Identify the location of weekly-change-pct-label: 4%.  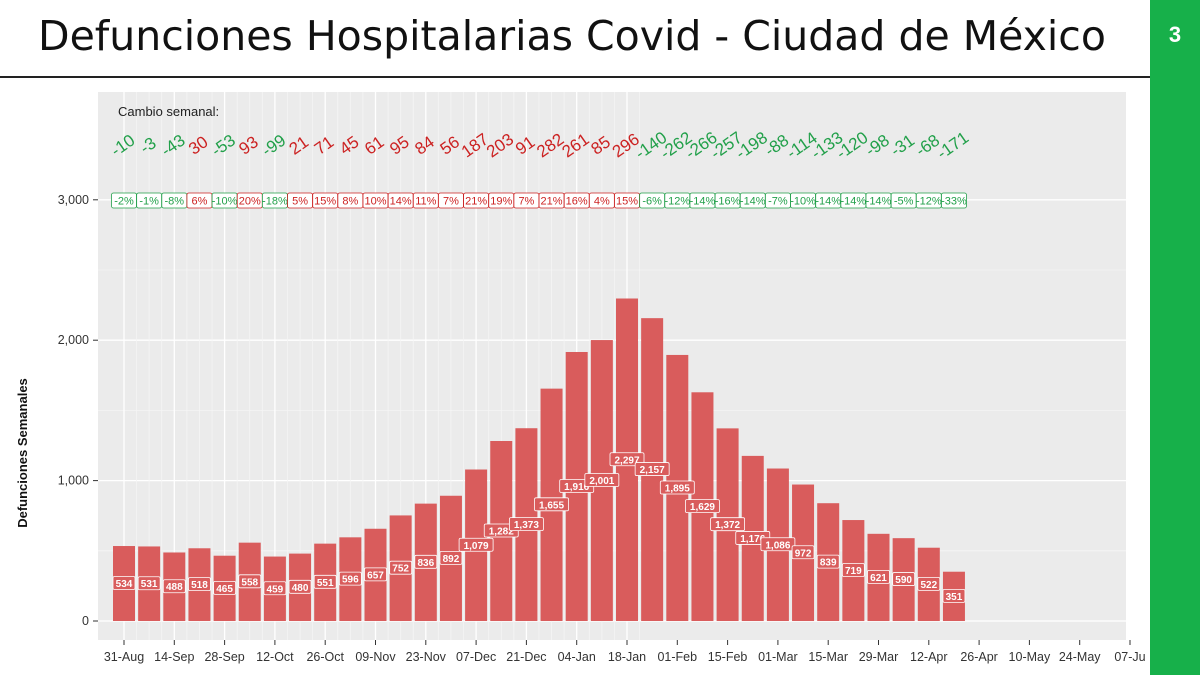
(602, 202).